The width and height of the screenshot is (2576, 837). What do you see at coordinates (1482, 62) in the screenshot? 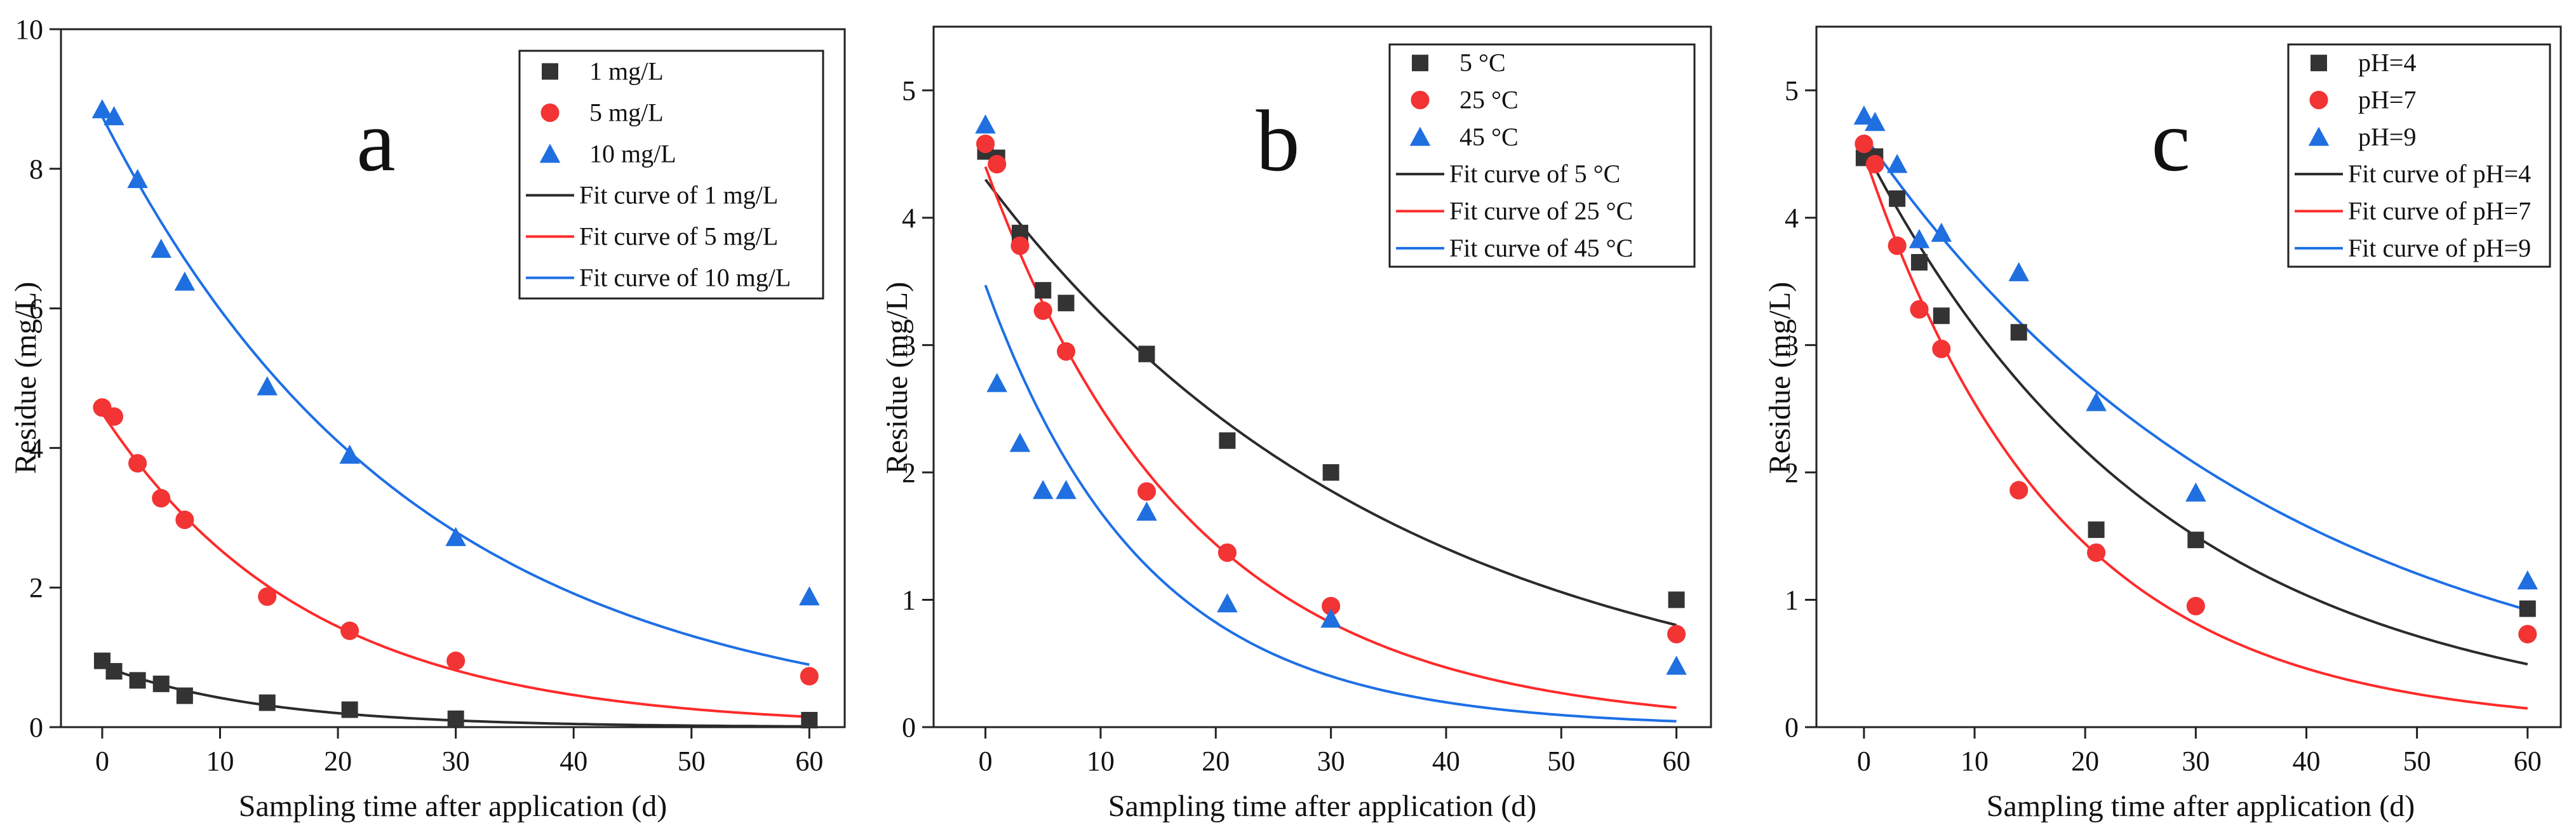
I see `legend-label: 5 °C` at bounding box center [1482, 62].